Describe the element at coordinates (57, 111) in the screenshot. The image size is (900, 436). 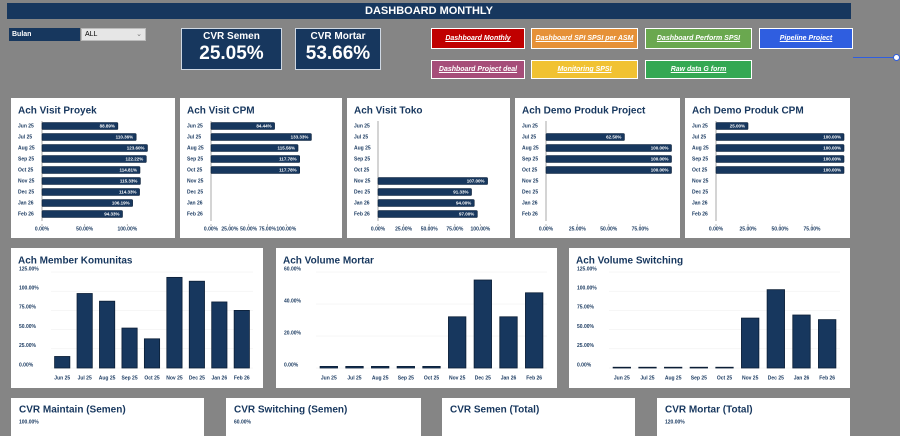
I see `chart-title: Ach Visit Proyek` at that location.